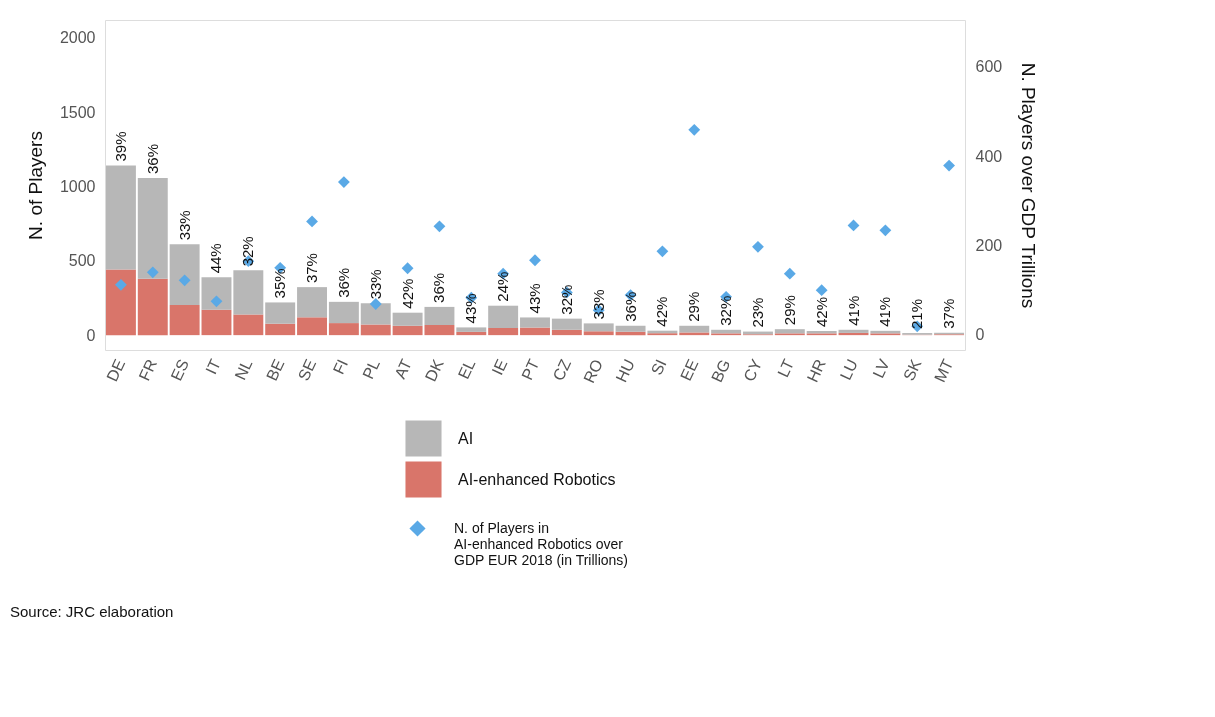  Describe the element at coordinates (77, 38) in the screenshot. I see `y-tick-label: 2000` at that location.